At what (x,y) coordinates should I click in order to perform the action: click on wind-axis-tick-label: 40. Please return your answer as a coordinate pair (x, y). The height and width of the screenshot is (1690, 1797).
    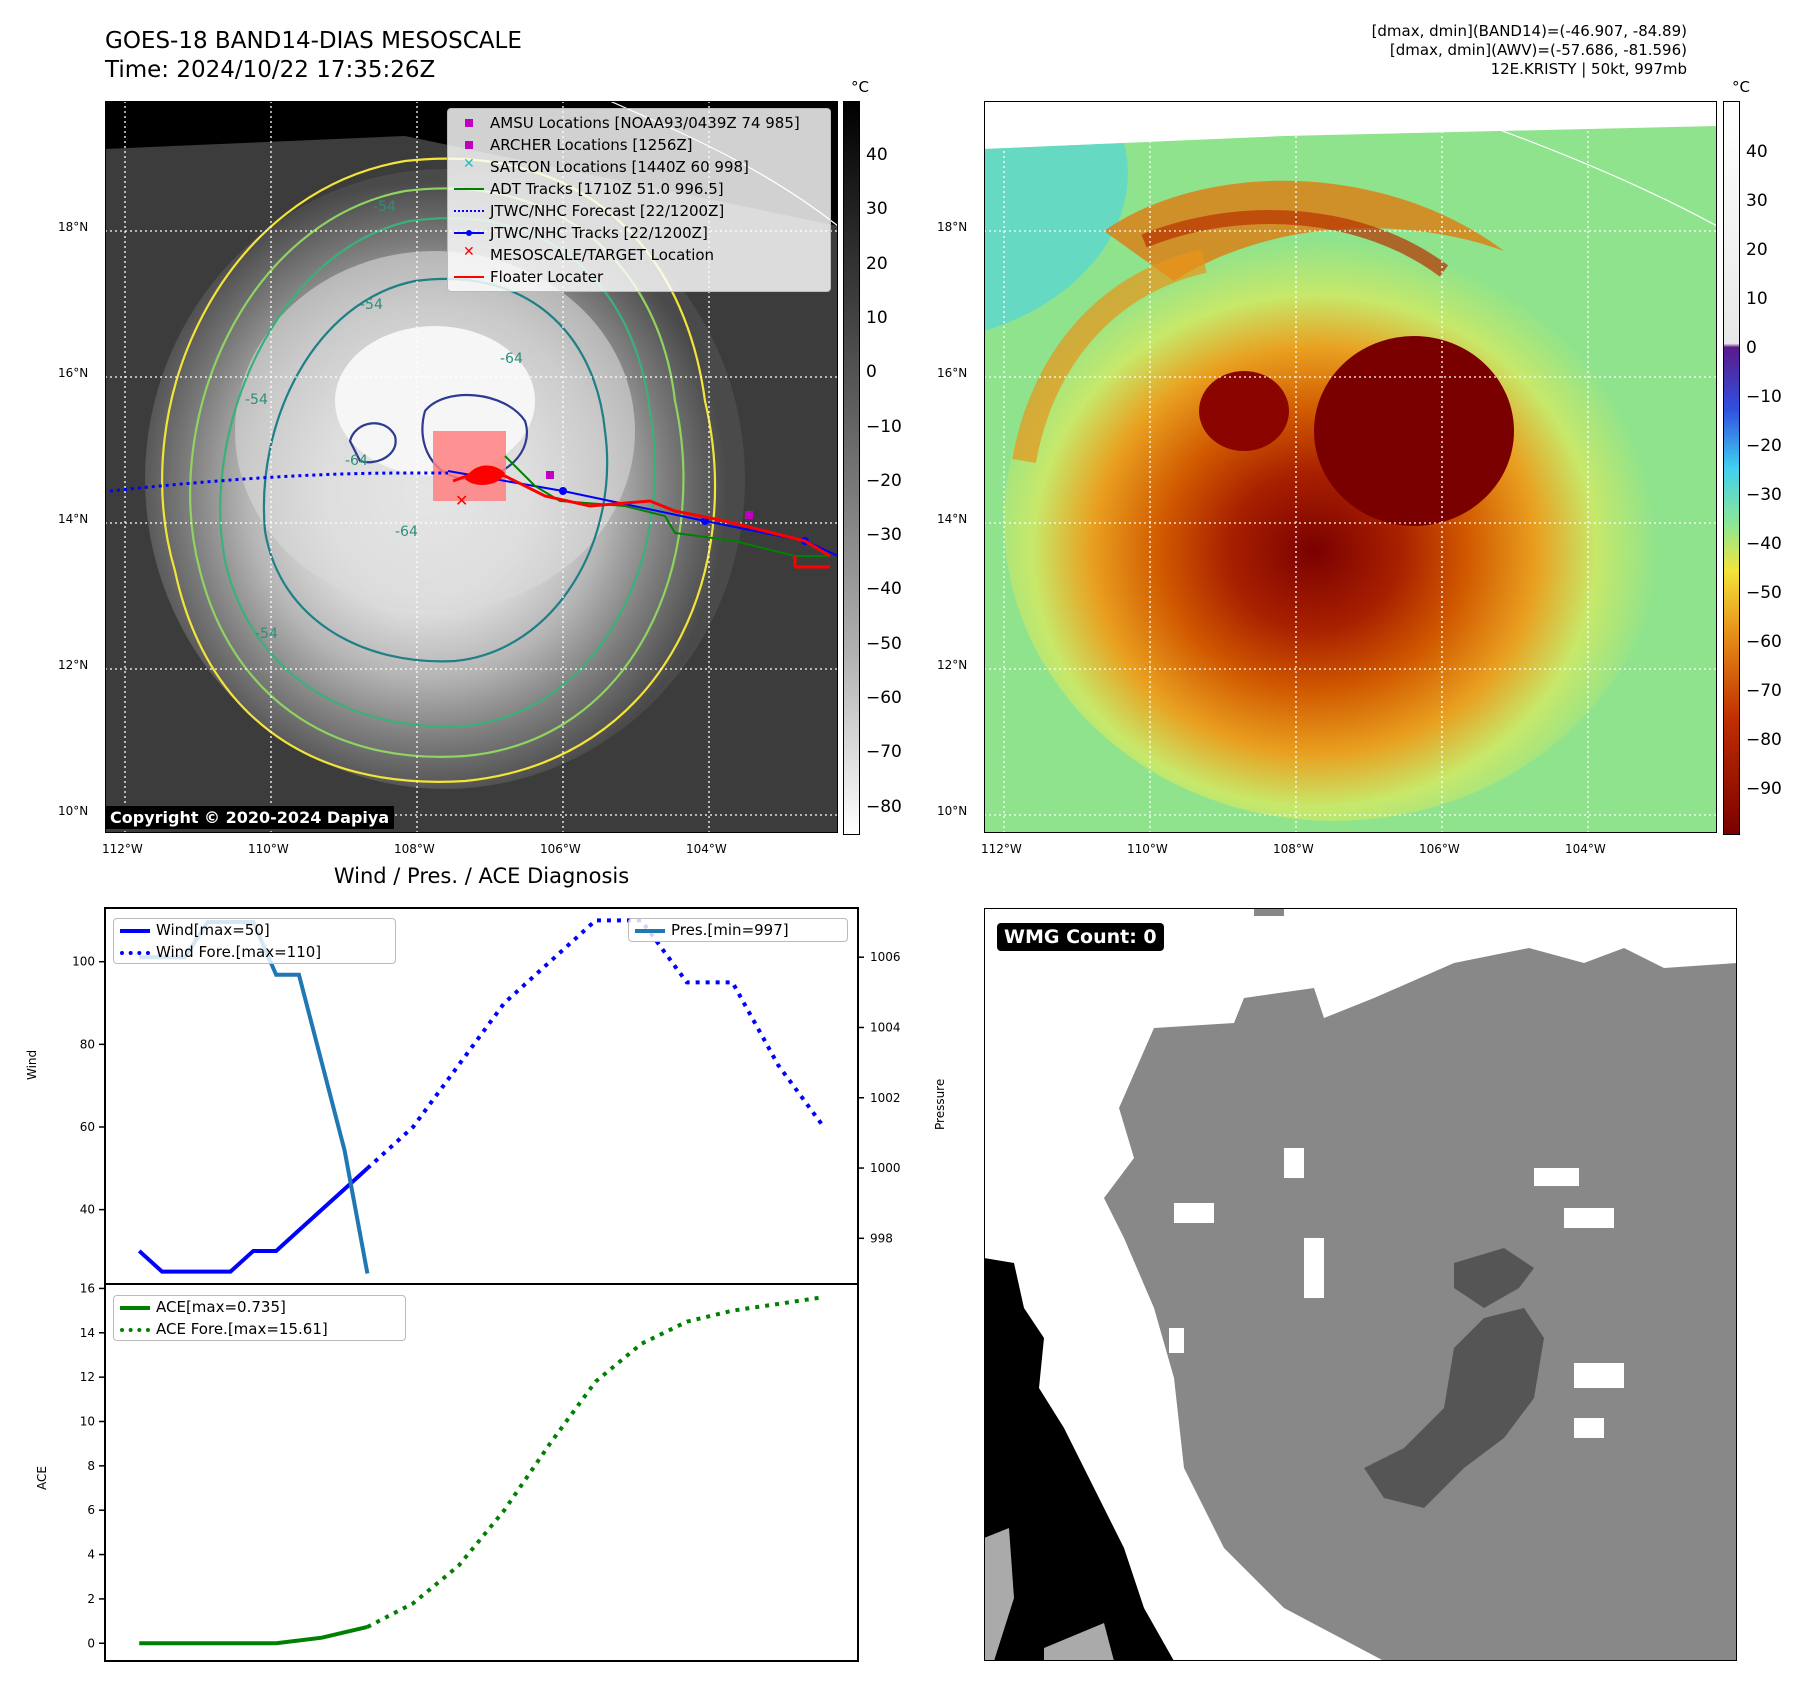
    Looking at the image, I should click on (87, 1210).